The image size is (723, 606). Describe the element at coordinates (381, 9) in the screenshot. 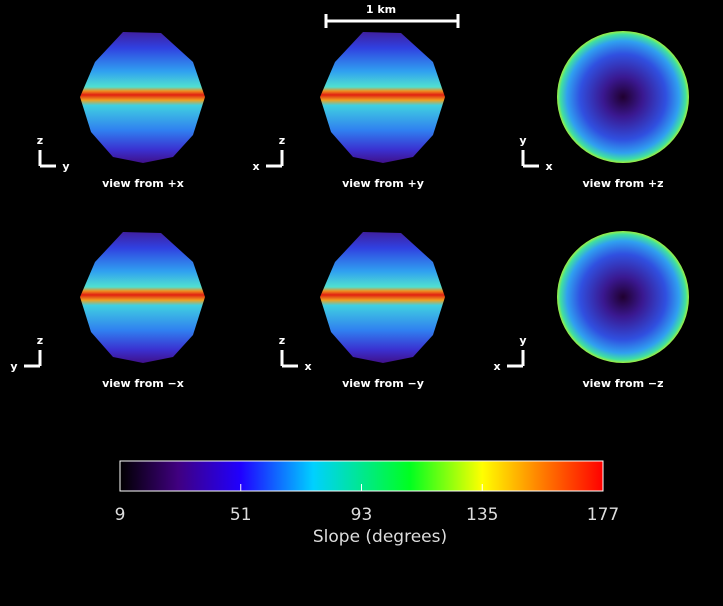

I see `scale-label: 1 km` at that location.